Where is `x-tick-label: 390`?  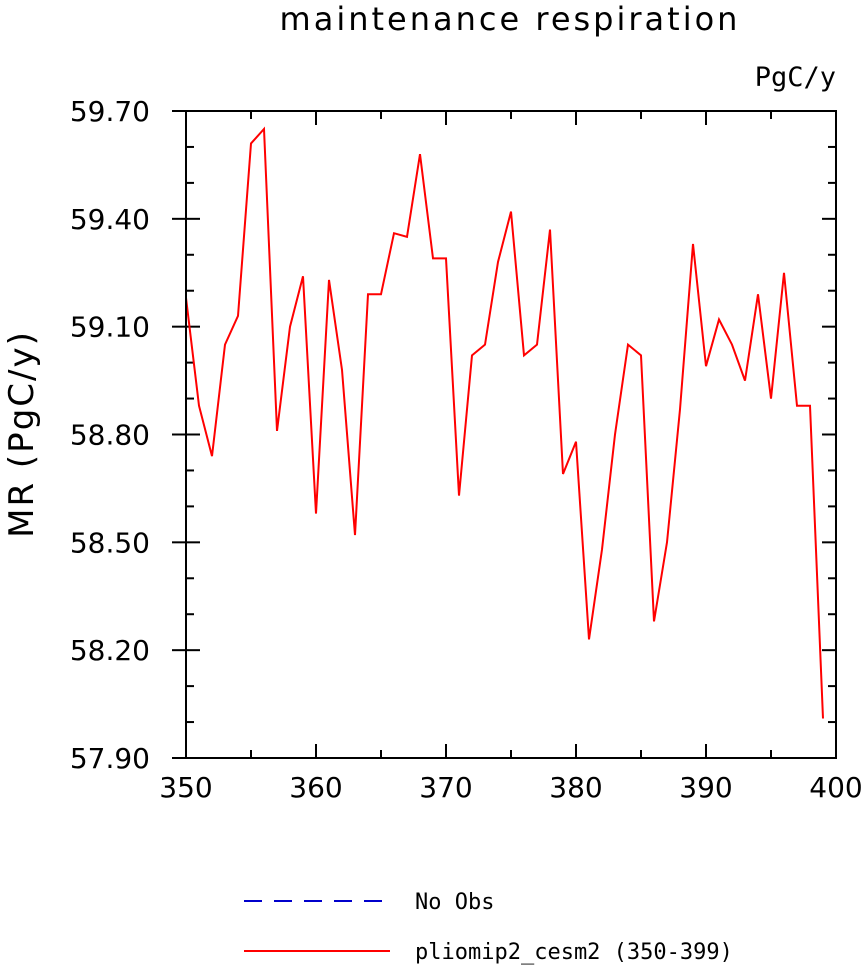 x-tick-label: 390 is located at coordinates (705, 787).